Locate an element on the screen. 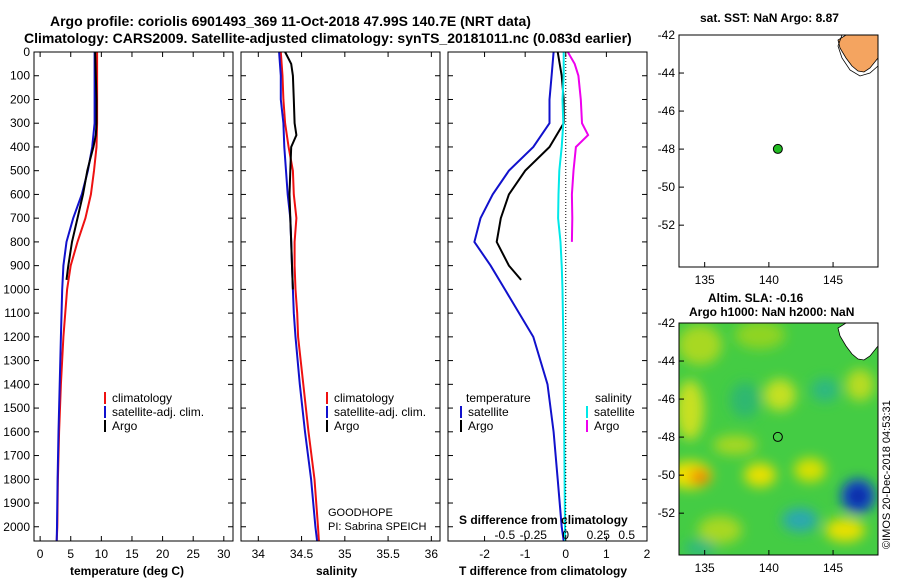 The image size is (900, 580). sst-map-title: sat. SST: NaN Argo: 8.87 is located at coordinates (769, 18).